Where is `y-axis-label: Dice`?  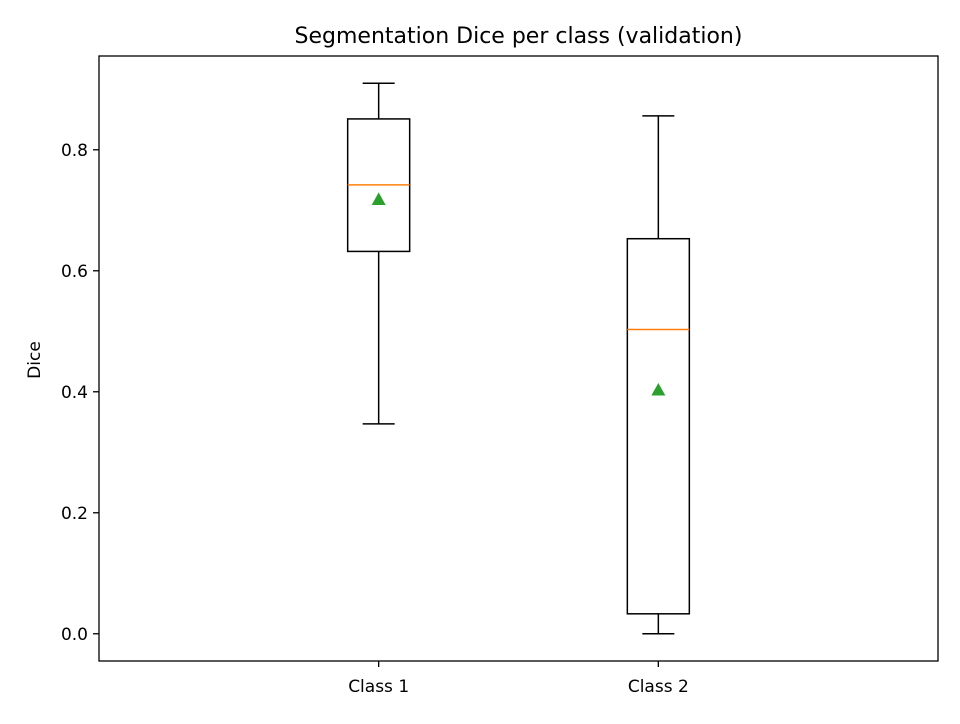
y-axis-label: Dice is located at coordinates (35, 360).